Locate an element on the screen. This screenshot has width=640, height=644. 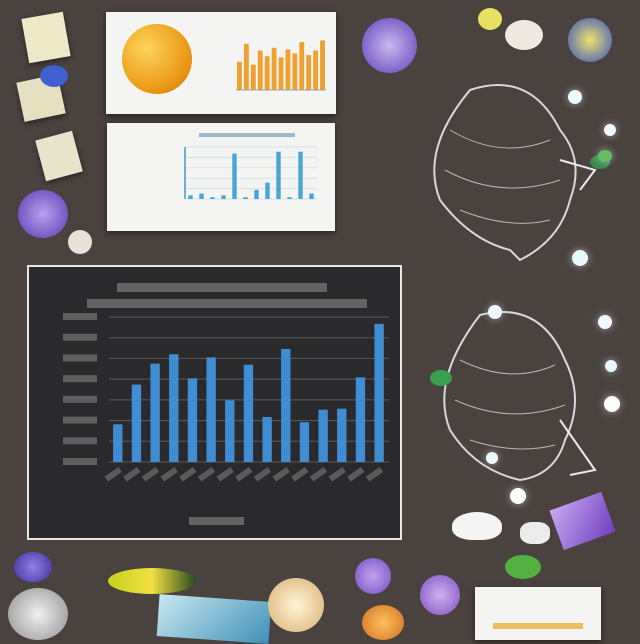
green-leaf-icon-right is located at coordinates (523, 567).